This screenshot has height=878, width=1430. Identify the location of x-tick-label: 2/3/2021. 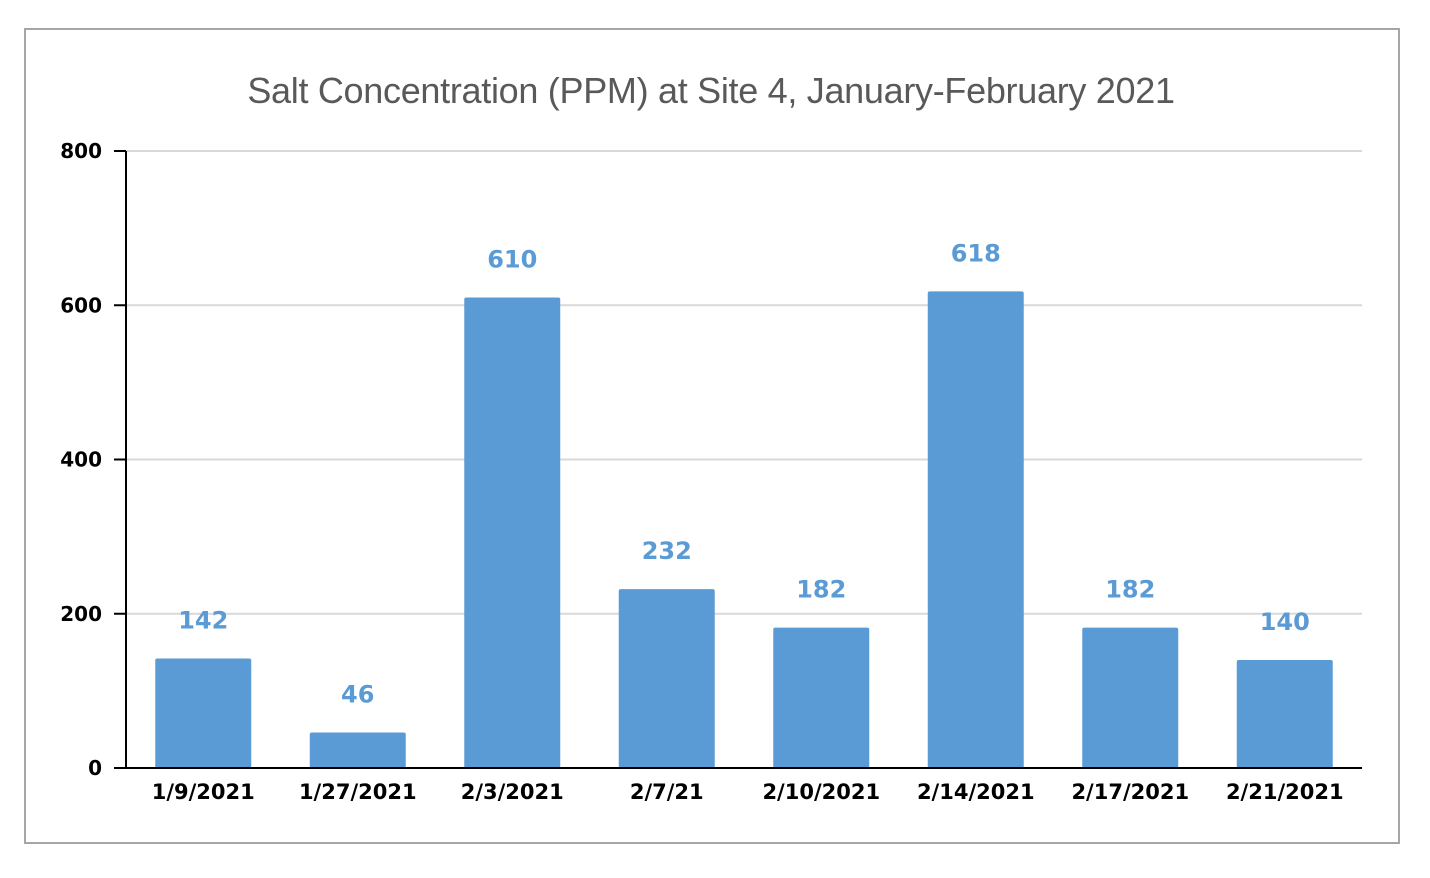
(512, 792).